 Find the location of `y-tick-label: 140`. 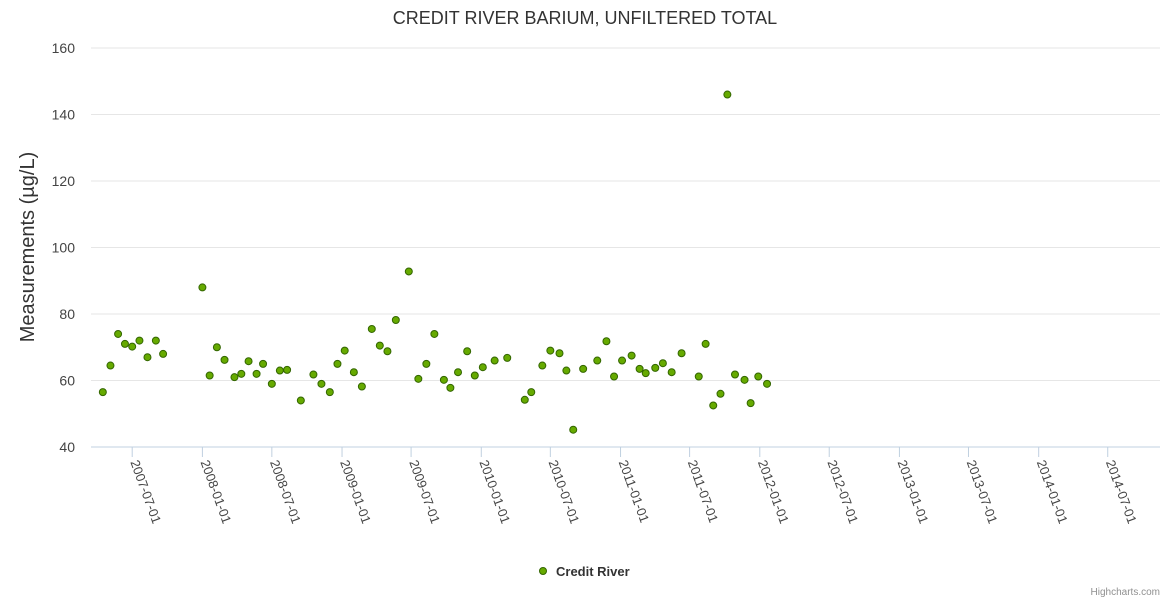

y-tick-label: 140 is located at coordinates (64, 115).